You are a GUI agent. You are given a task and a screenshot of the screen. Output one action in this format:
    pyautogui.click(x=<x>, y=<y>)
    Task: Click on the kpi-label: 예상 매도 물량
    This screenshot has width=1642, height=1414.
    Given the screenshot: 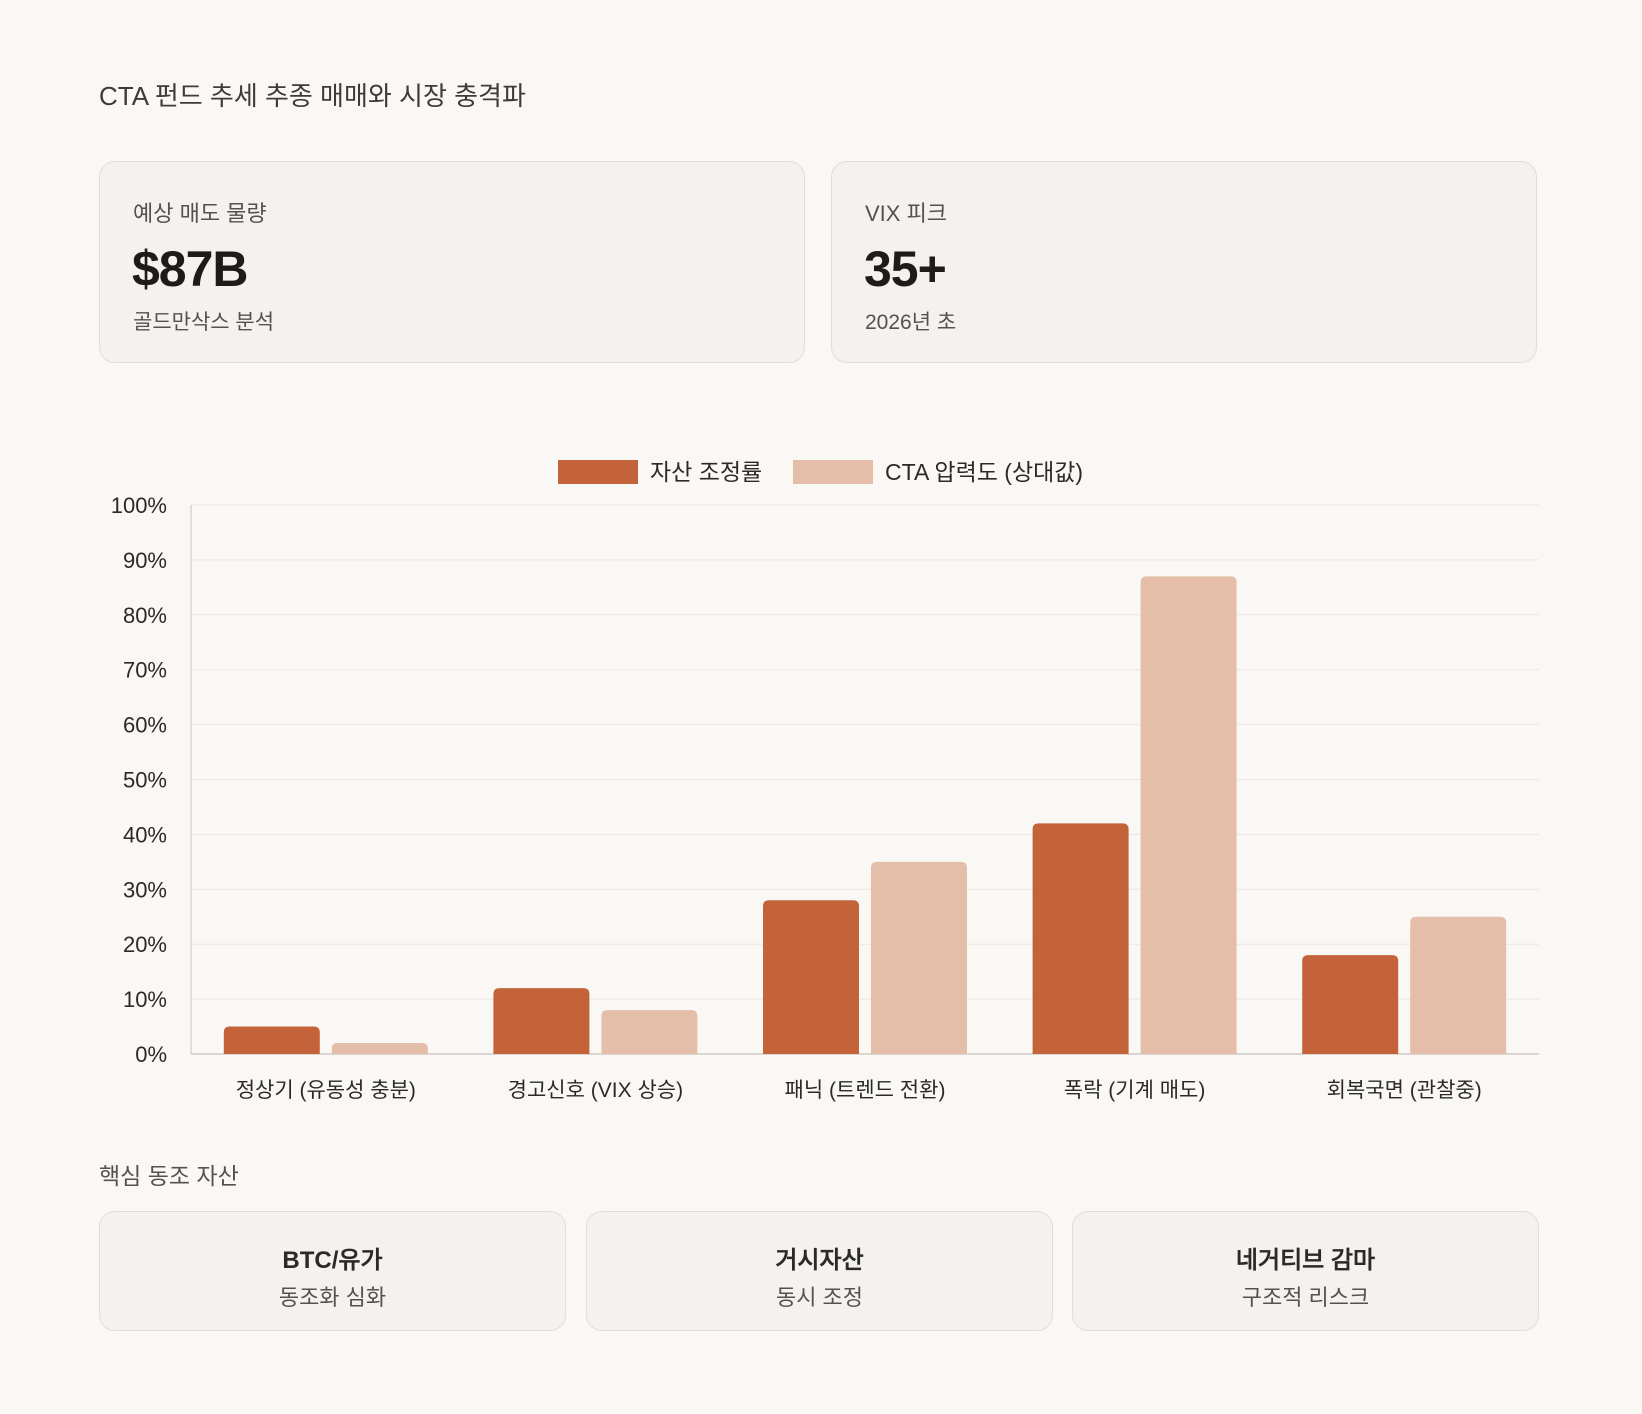 What is the action you would take?
    pyautogui.click(x=200, y=213)
    